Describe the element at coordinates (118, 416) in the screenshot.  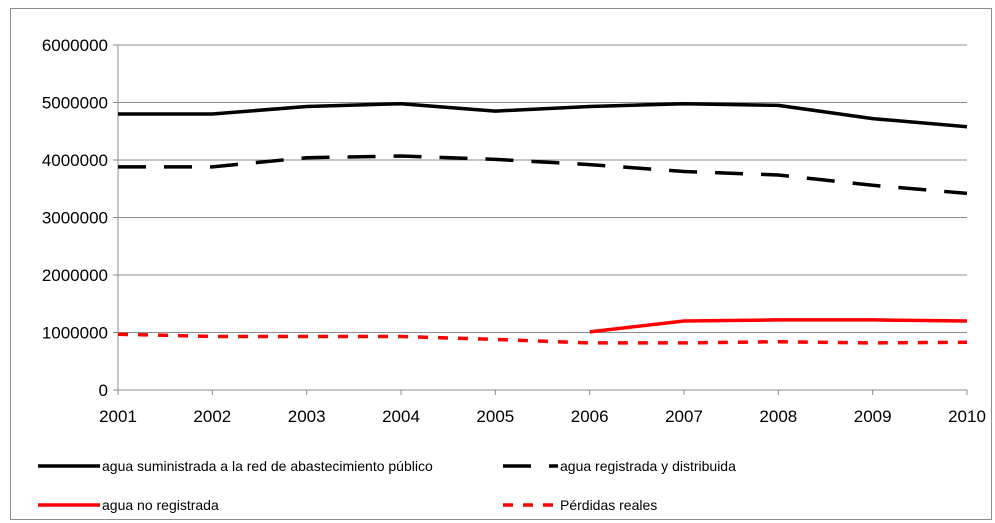
I see `x-tick-label: 2001` at that location.